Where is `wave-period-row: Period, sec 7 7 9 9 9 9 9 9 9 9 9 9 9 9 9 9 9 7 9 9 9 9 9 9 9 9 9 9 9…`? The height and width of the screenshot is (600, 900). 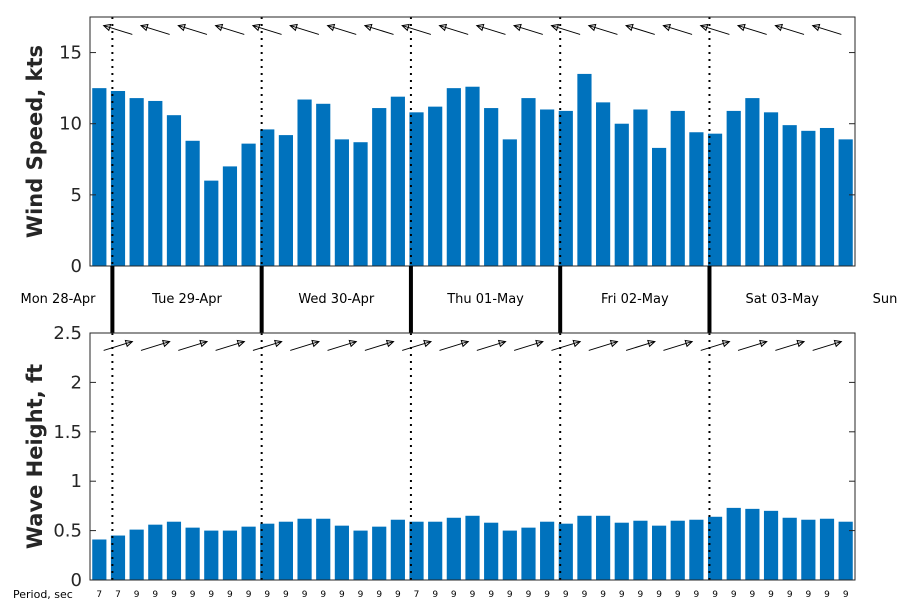
wave-period-row: Period, sec 7 7 9 9 9 9 9 9 9 9 9 9 9 9 9 9 9 7 9 9 9 9 9 9 9 9 9 9 9… is located at coordinates (431, 594).